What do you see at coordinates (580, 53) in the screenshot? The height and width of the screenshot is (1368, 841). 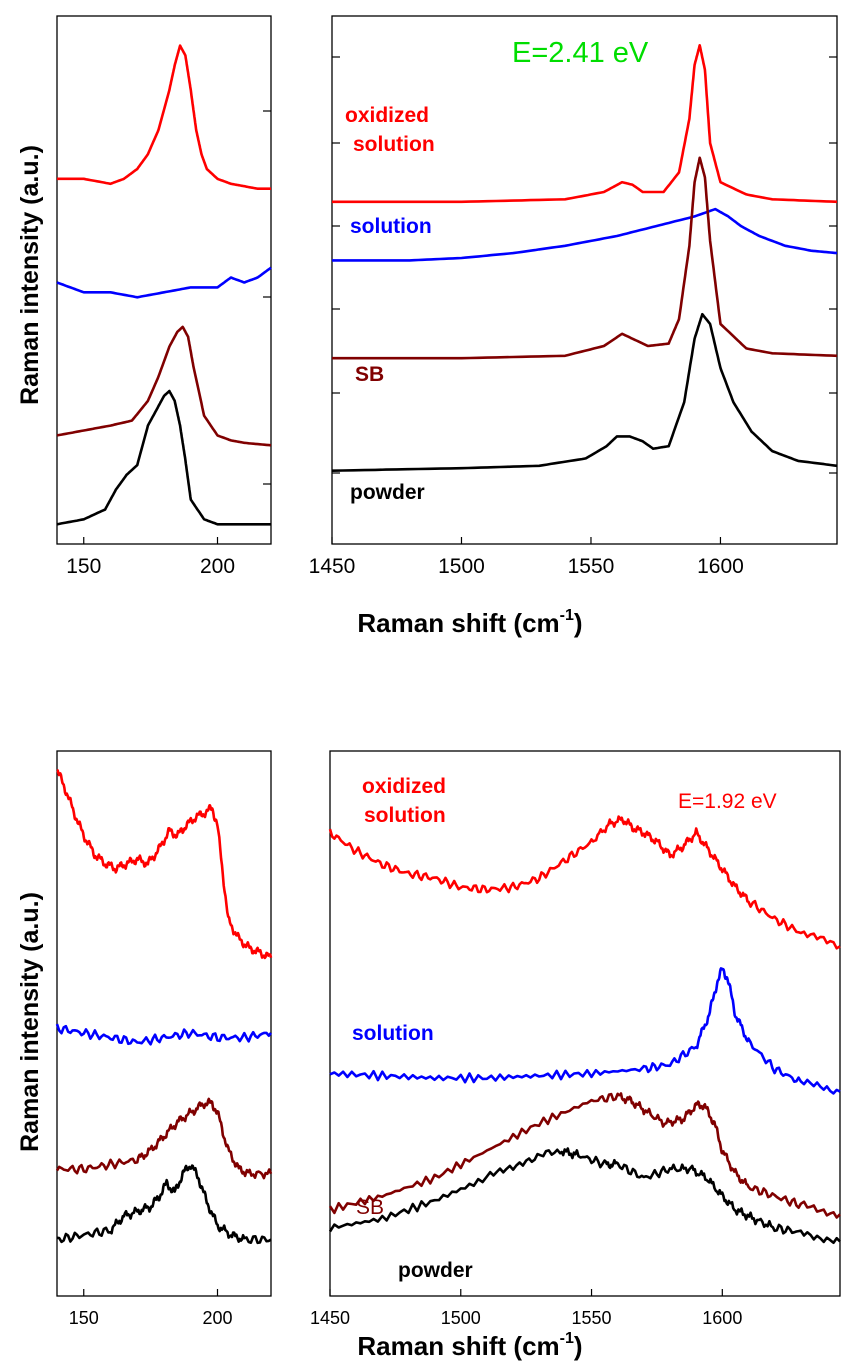 I see `energy-annotation: E=2.41 eV` at bounding box center [580, 53].